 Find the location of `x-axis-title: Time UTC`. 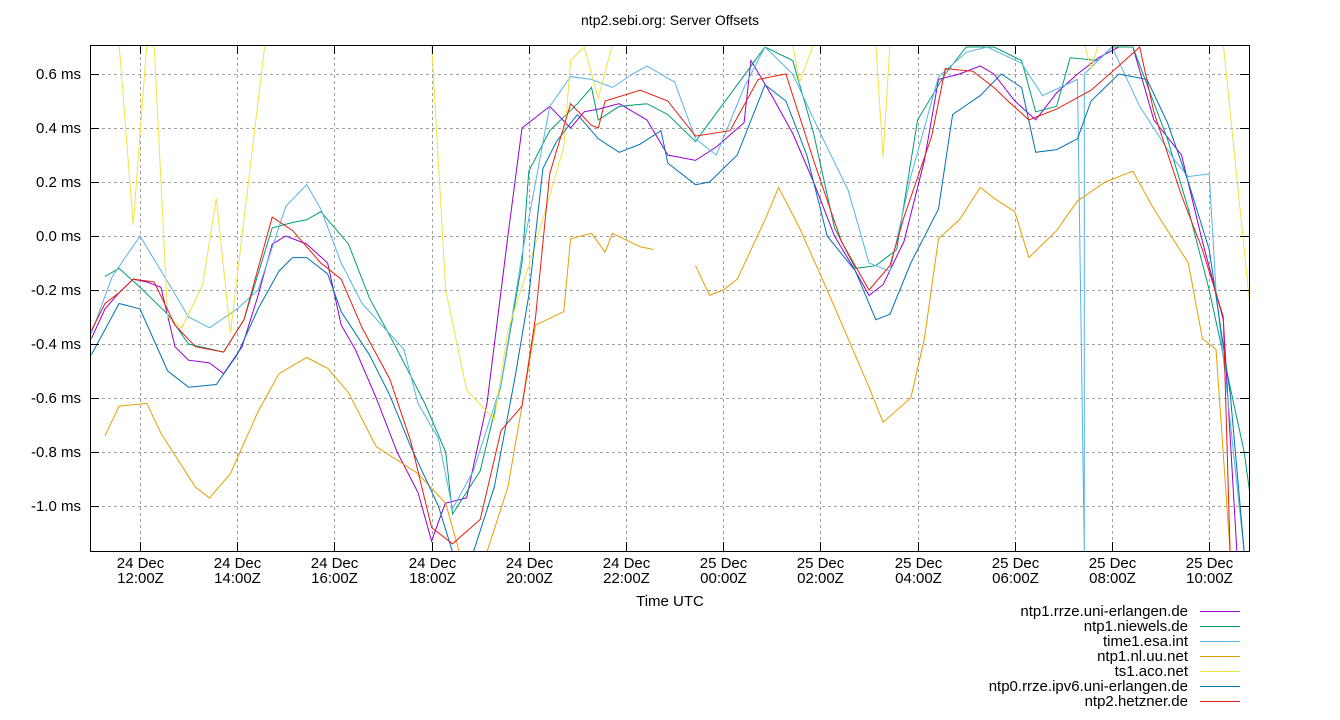

x-axis-title: Time UTC is located at coordinates (670, 601).